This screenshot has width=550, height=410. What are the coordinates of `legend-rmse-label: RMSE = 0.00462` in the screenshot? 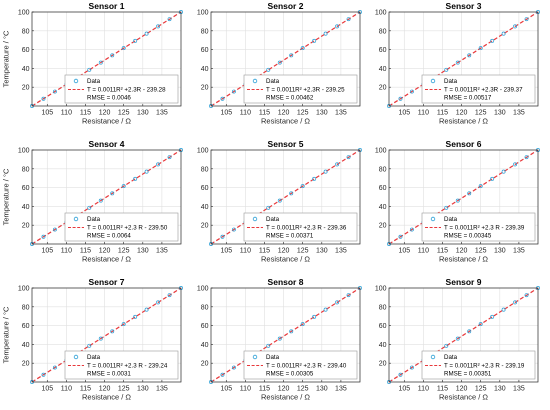 It's located at (290, 98).